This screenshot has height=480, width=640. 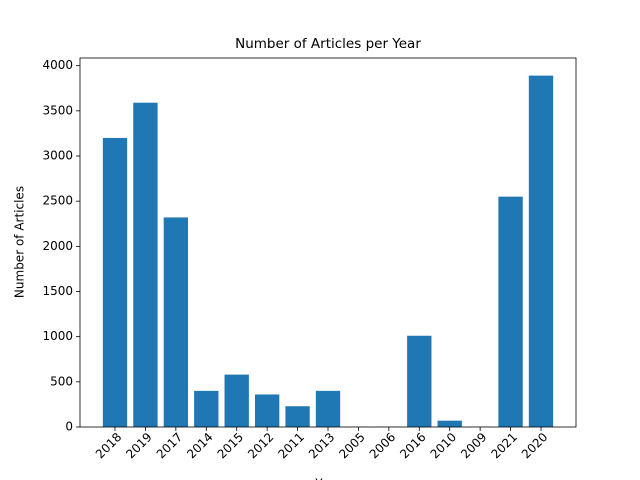 What do you see at coordinates (57, 246) in the screenshot?
I see `y-tick-label: 2000` at bounding box center [57, 246].